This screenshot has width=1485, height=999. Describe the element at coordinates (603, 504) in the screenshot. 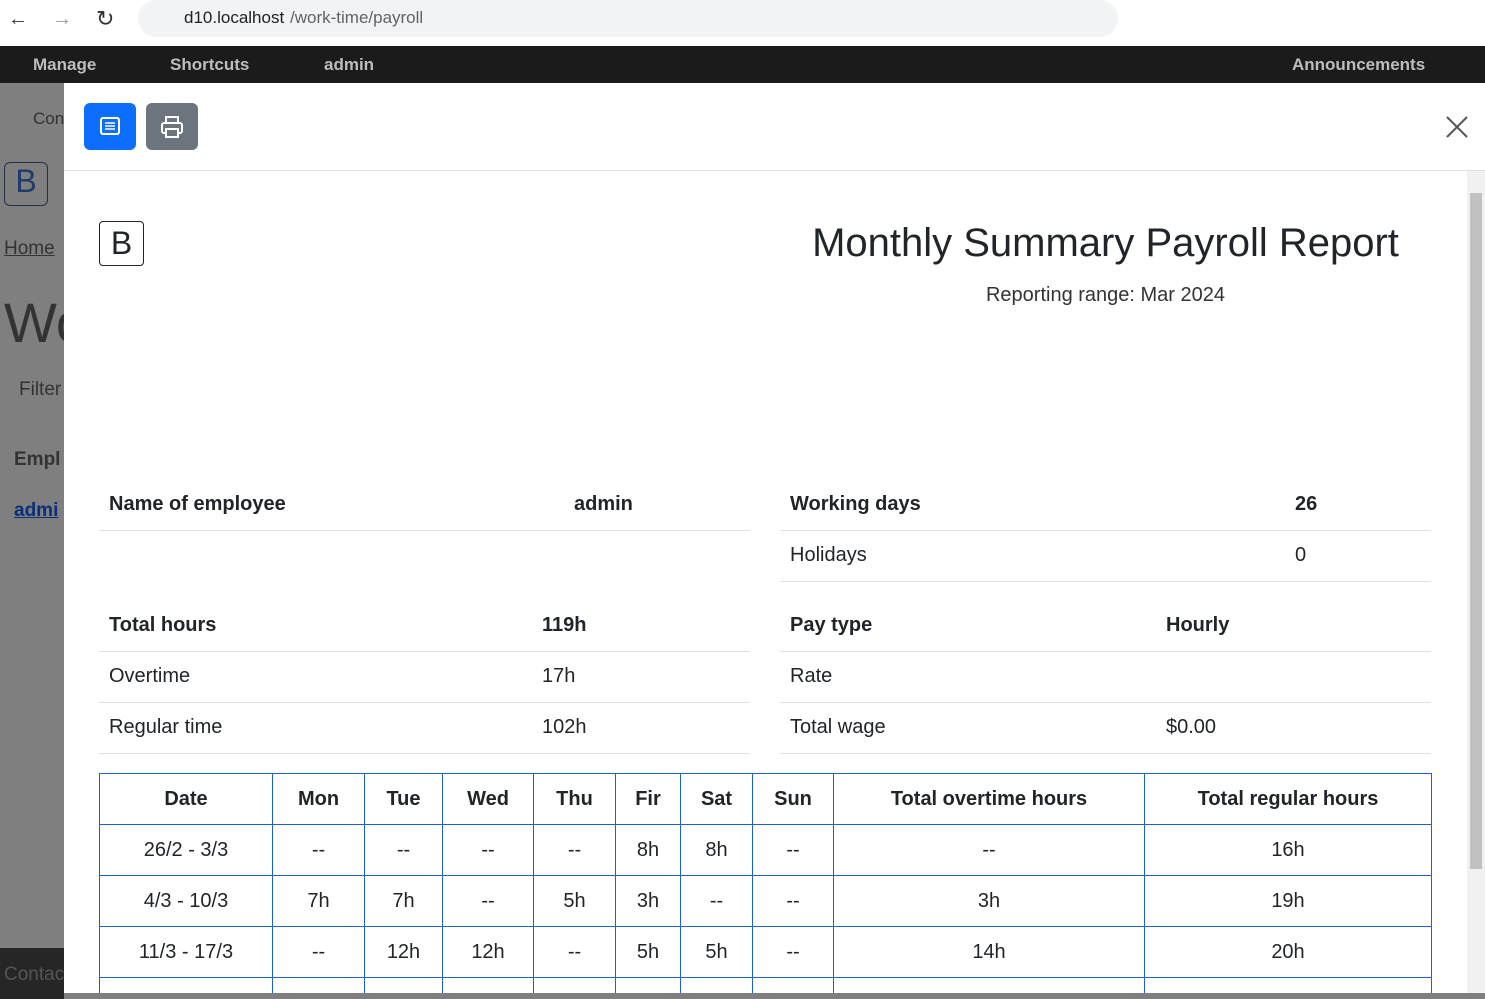

I see `info-value: admin` at that location.